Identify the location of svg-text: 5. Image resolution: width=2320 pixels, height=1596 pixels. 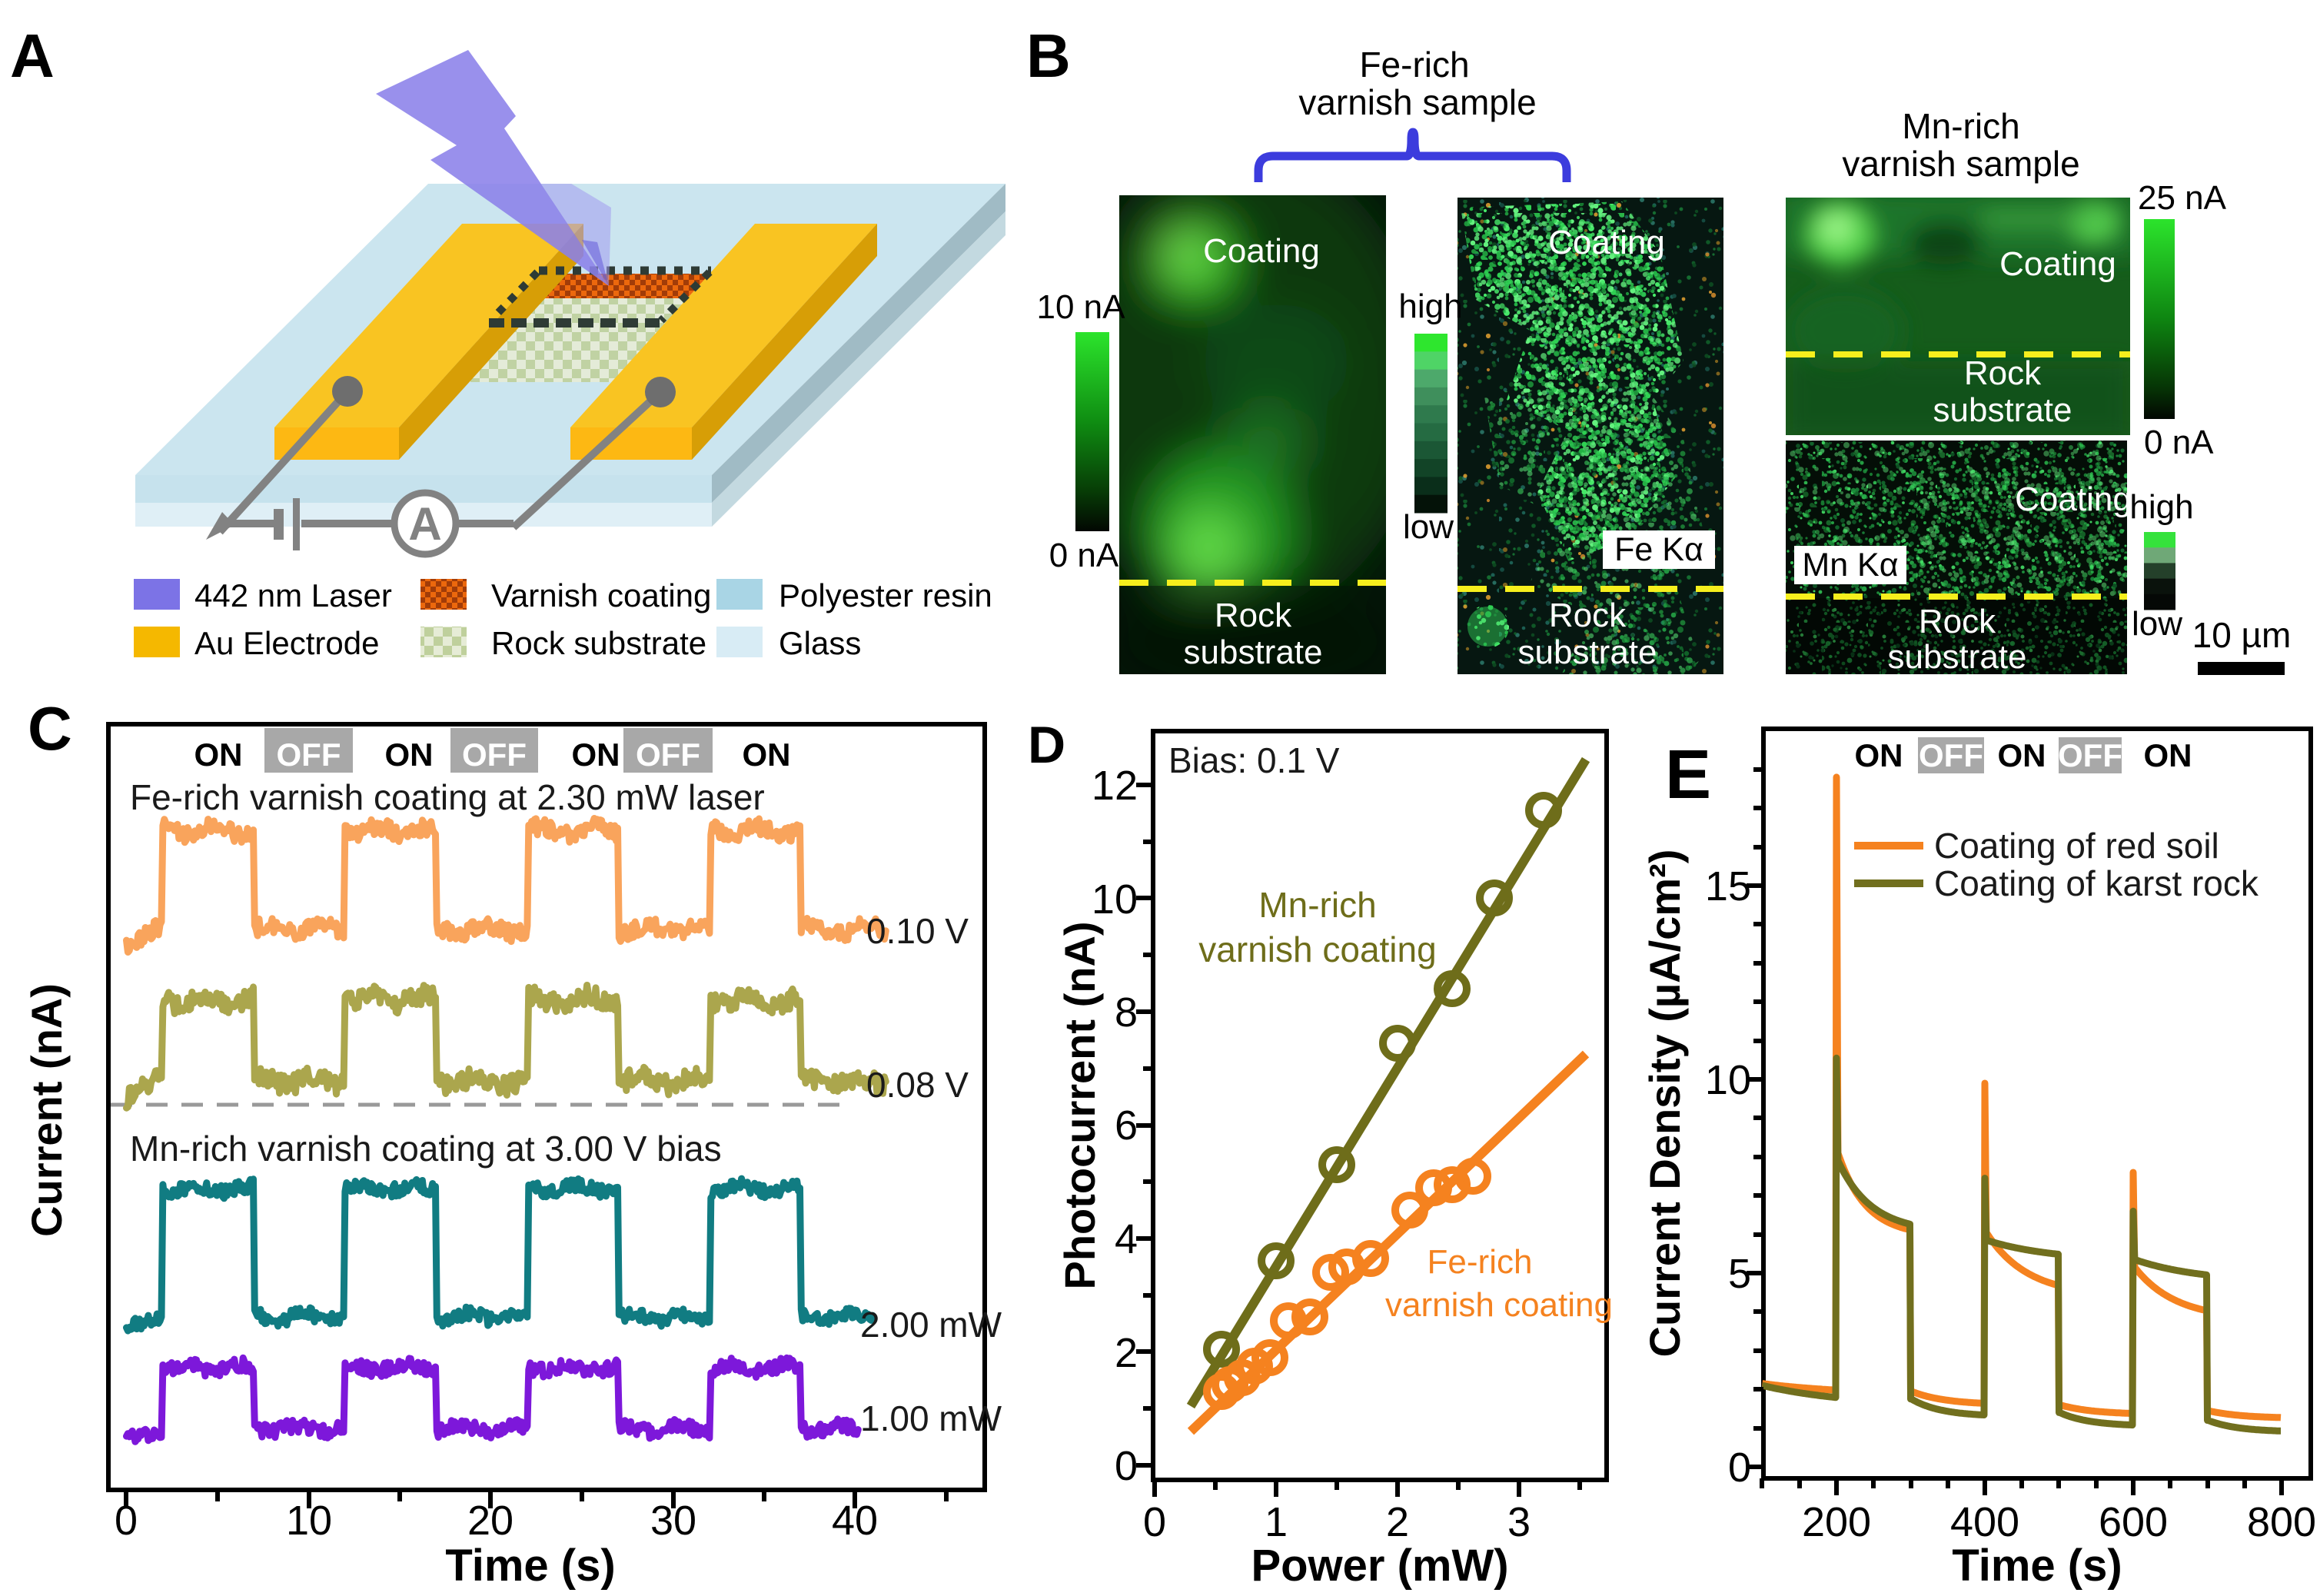
(1740, 1274).